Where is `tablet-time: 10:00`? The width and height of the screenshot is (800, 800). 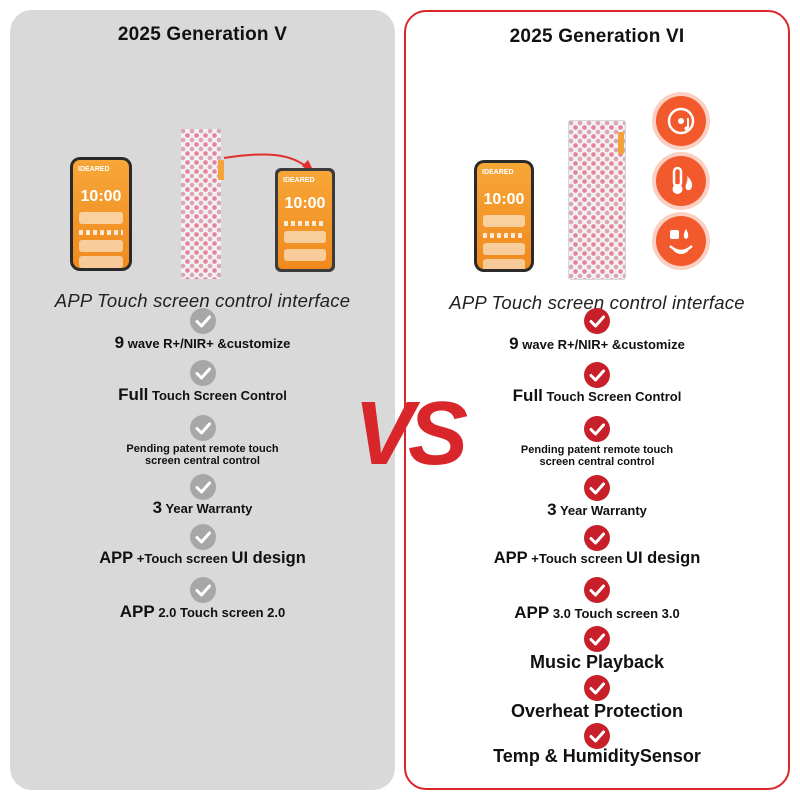
tablet-time: 10:00 is located at coordinates (305, 203).